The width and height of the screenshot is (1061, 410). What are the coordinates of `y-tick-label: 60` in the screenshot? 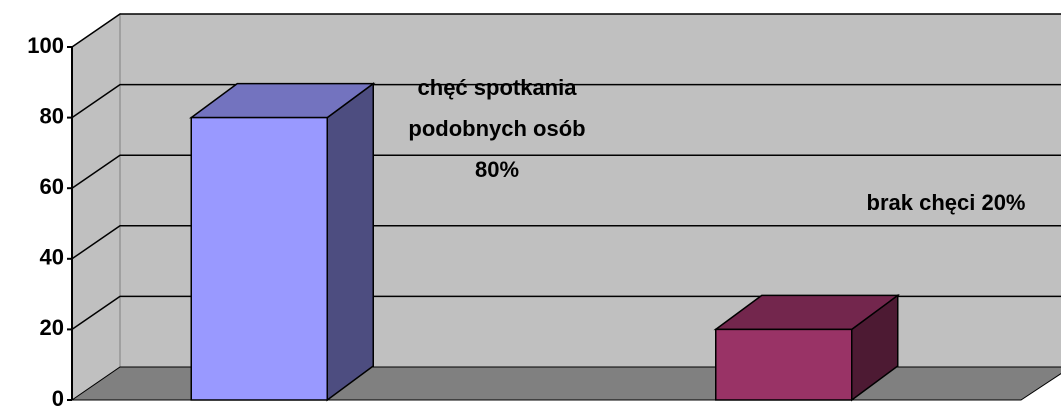 It's located at (52, 186).